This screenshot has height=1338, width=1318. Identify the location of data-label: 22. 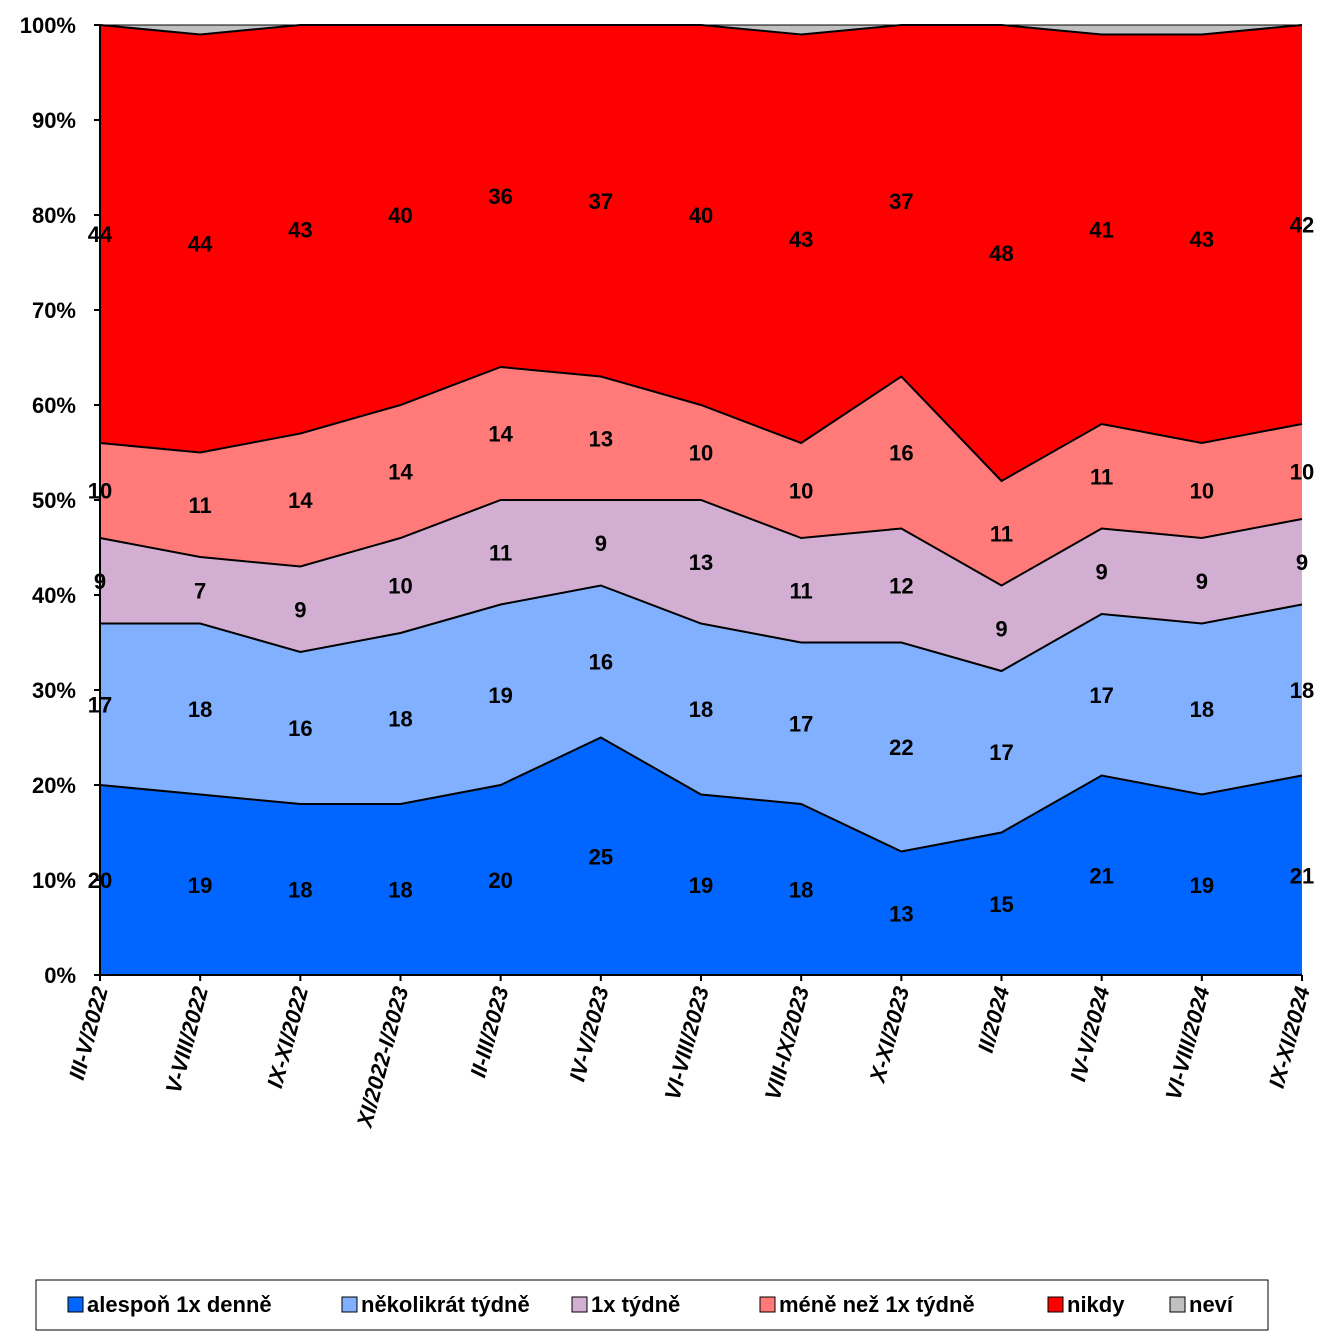
(901, 747).